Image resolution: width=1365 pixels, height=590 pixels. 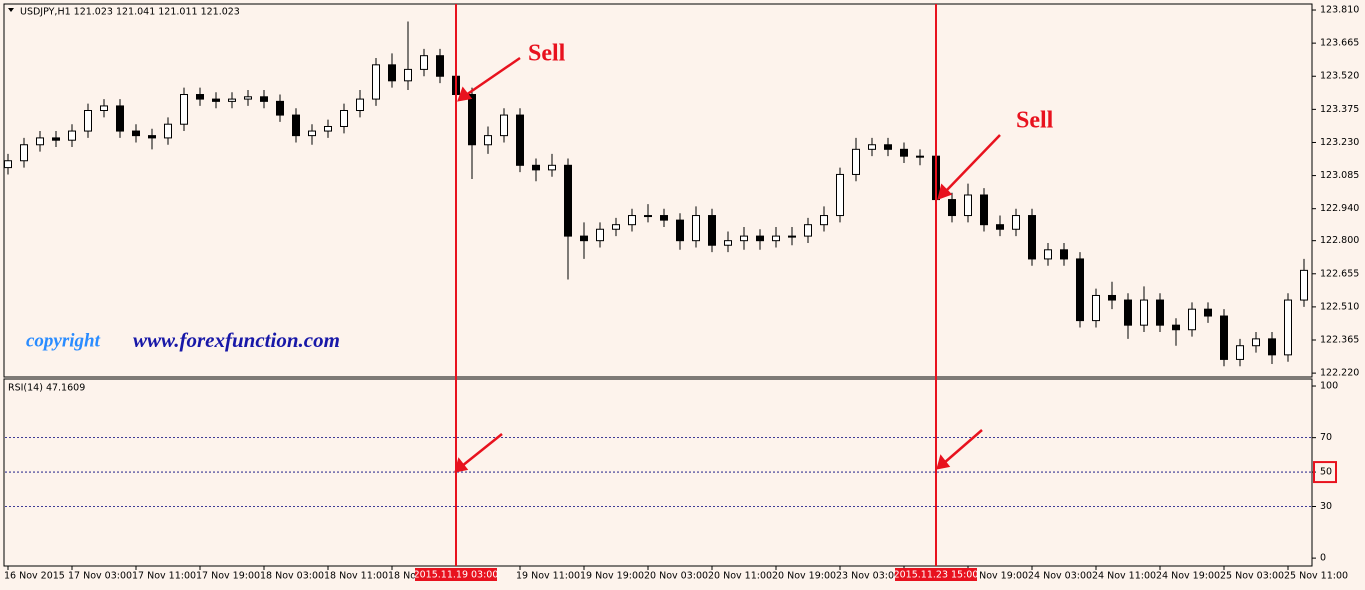 What do you see at coordinates (46, 388) in the screenshot?
I see `rsi-title: RSI(14) 47.1609` at bounding box center [46, 388].